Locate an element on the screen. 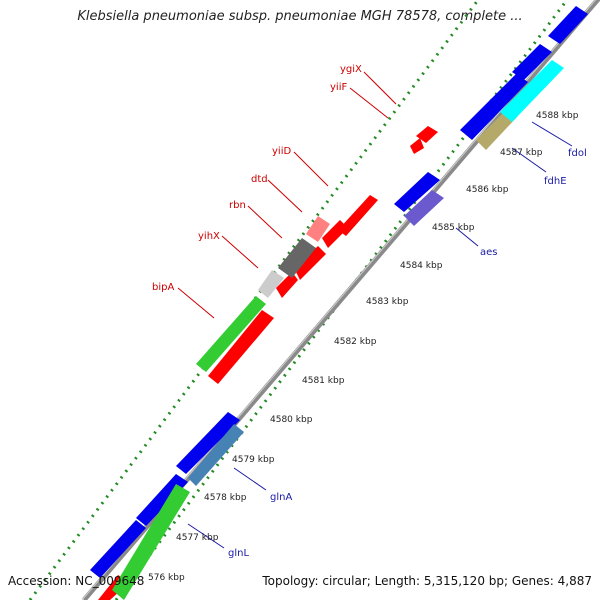 The width and height of the screenshot is (600, 600). gene-label: glnA is located at coordinates (281, 497).